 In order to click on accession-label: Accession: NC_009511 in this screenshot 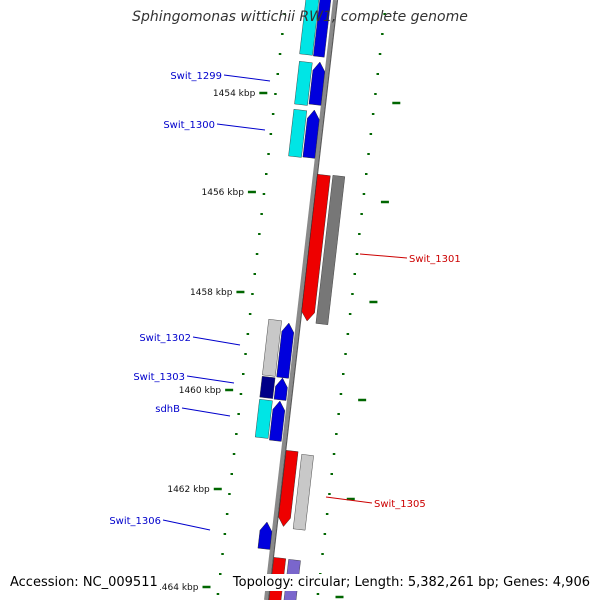, I will do `click(84, 582)`.